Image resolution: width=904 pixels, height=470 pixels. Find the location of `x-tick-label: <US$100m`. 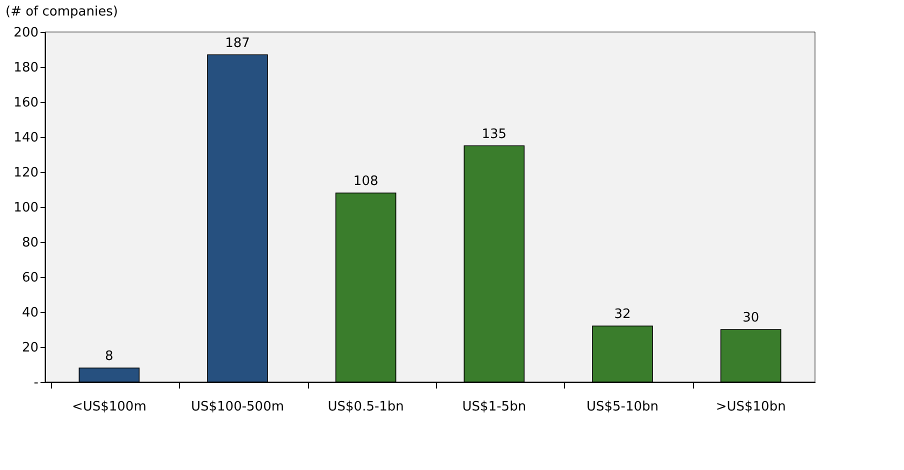

x-tick-label: <US$100m is located at coordinates (109, 407).